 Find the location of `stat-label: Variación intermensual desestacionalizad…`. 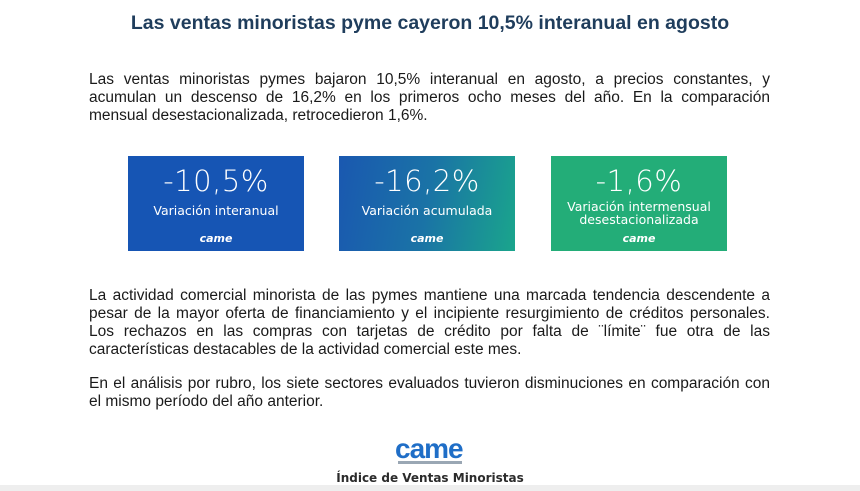

stat-label: Variación intermensual desestacionalizad… is located at coordinates (639, 213).